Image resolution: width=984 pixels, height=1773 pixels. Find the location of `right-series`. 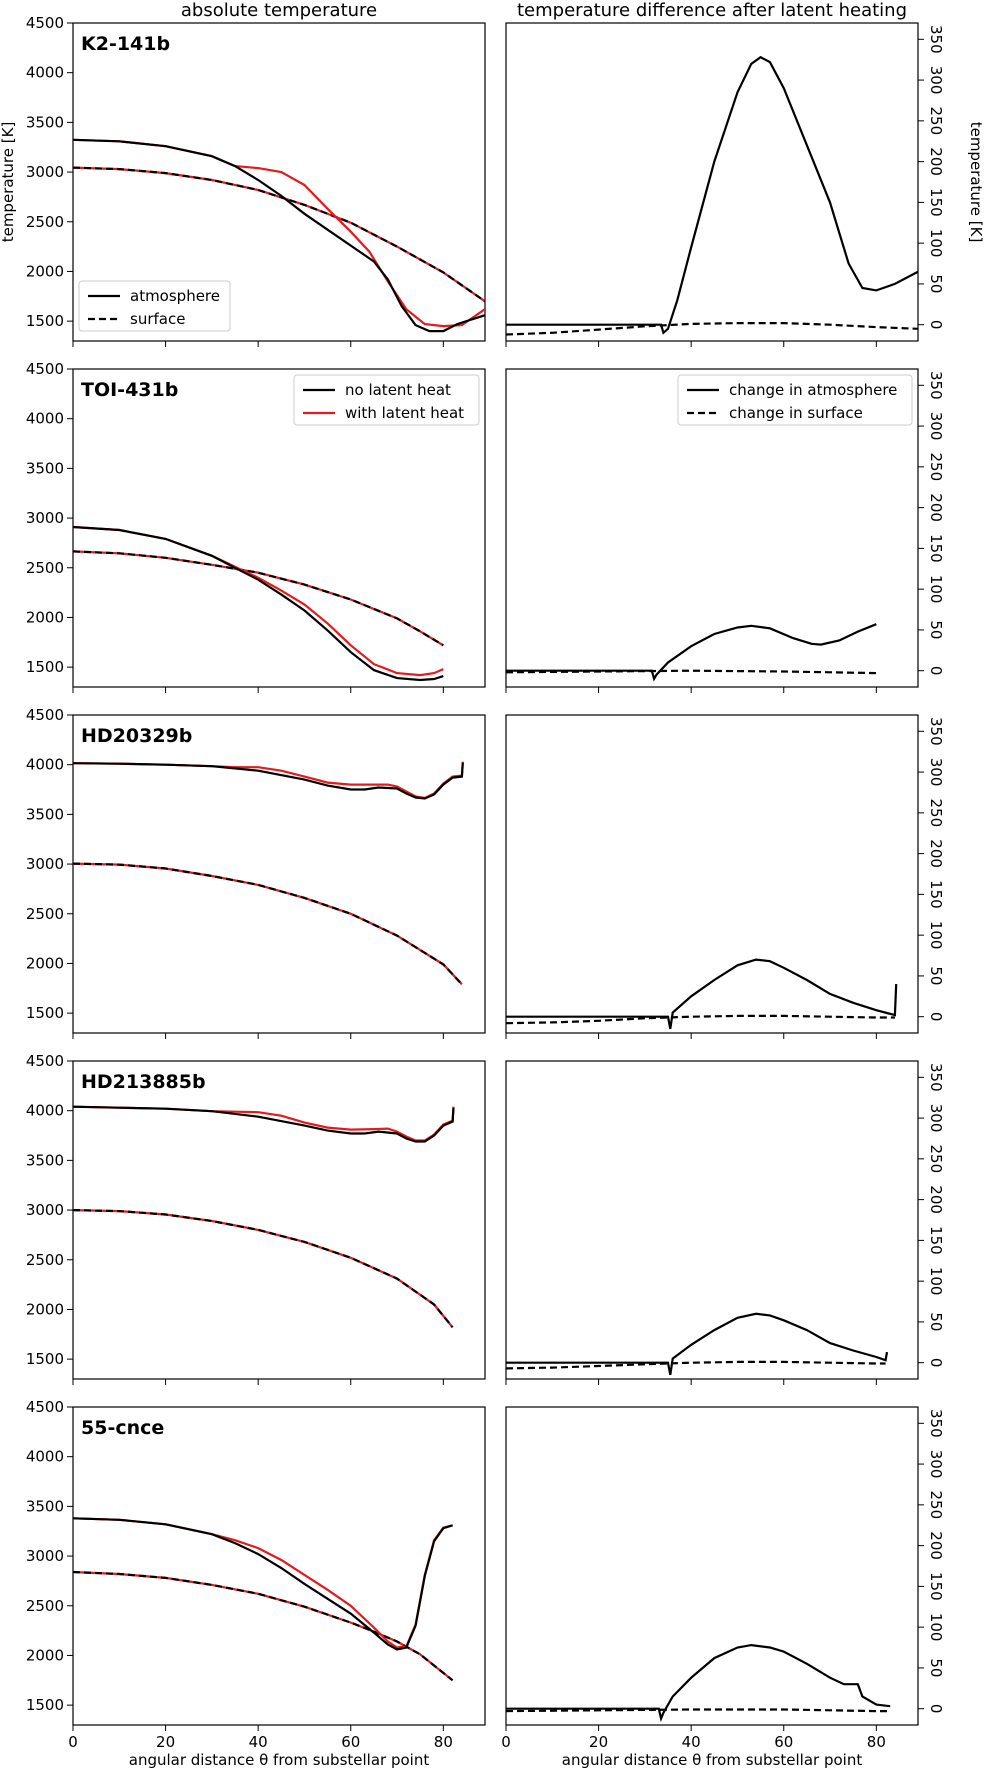

right-series is located at coordinates (698, 1683).